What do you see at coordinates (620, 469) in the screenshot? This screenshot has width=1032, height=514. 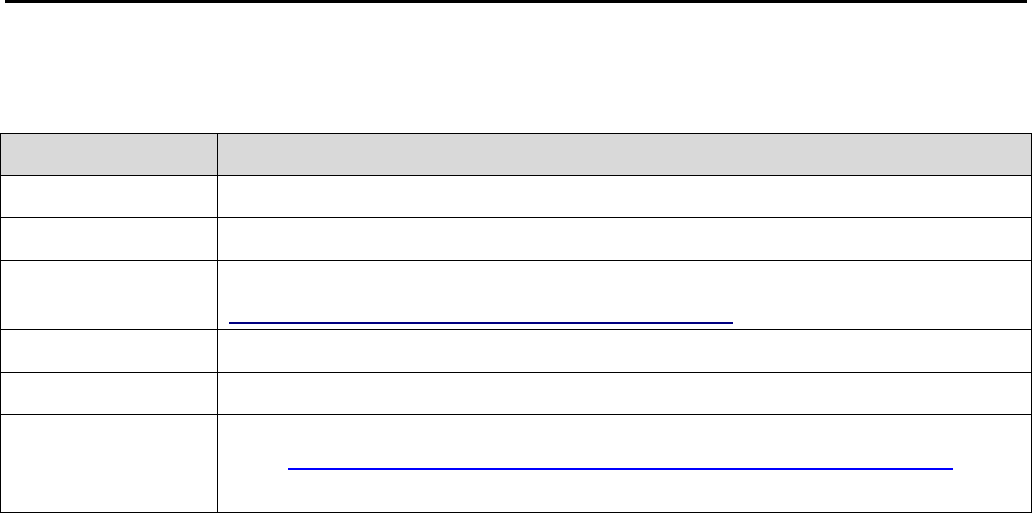 I see `hyperlink` at bounding box center [620, 469].